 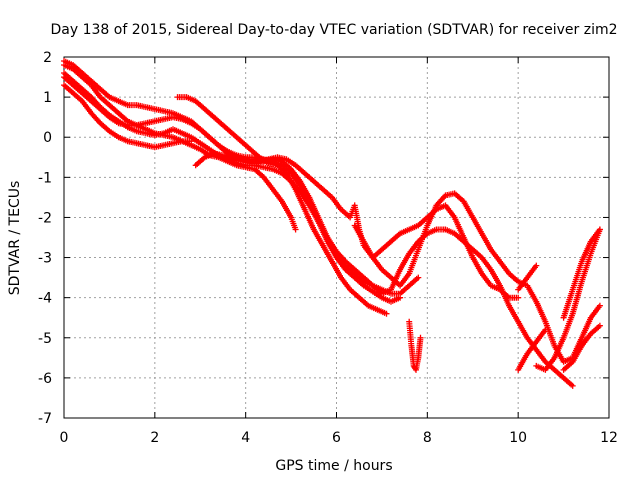 I want to click on y-tick-label: -3, so click(x=45, y=259).